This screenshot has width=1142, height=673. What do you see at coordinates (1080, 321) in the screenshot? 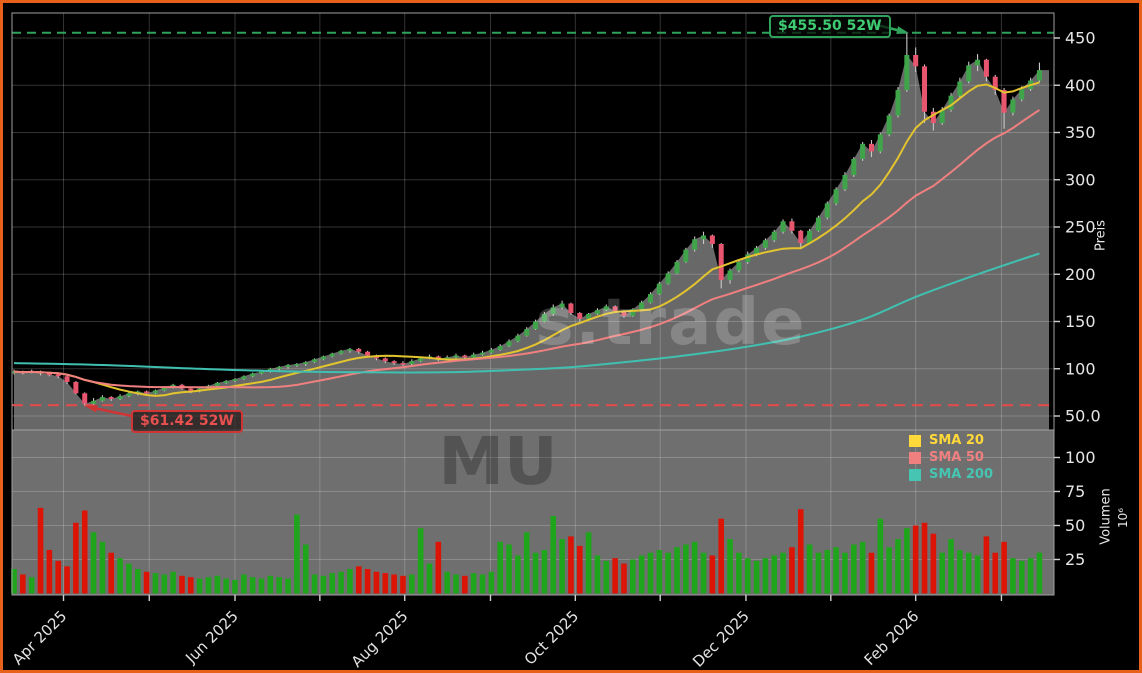
I see `axis-tick-label: 150` at bounding box center [1080, 321].